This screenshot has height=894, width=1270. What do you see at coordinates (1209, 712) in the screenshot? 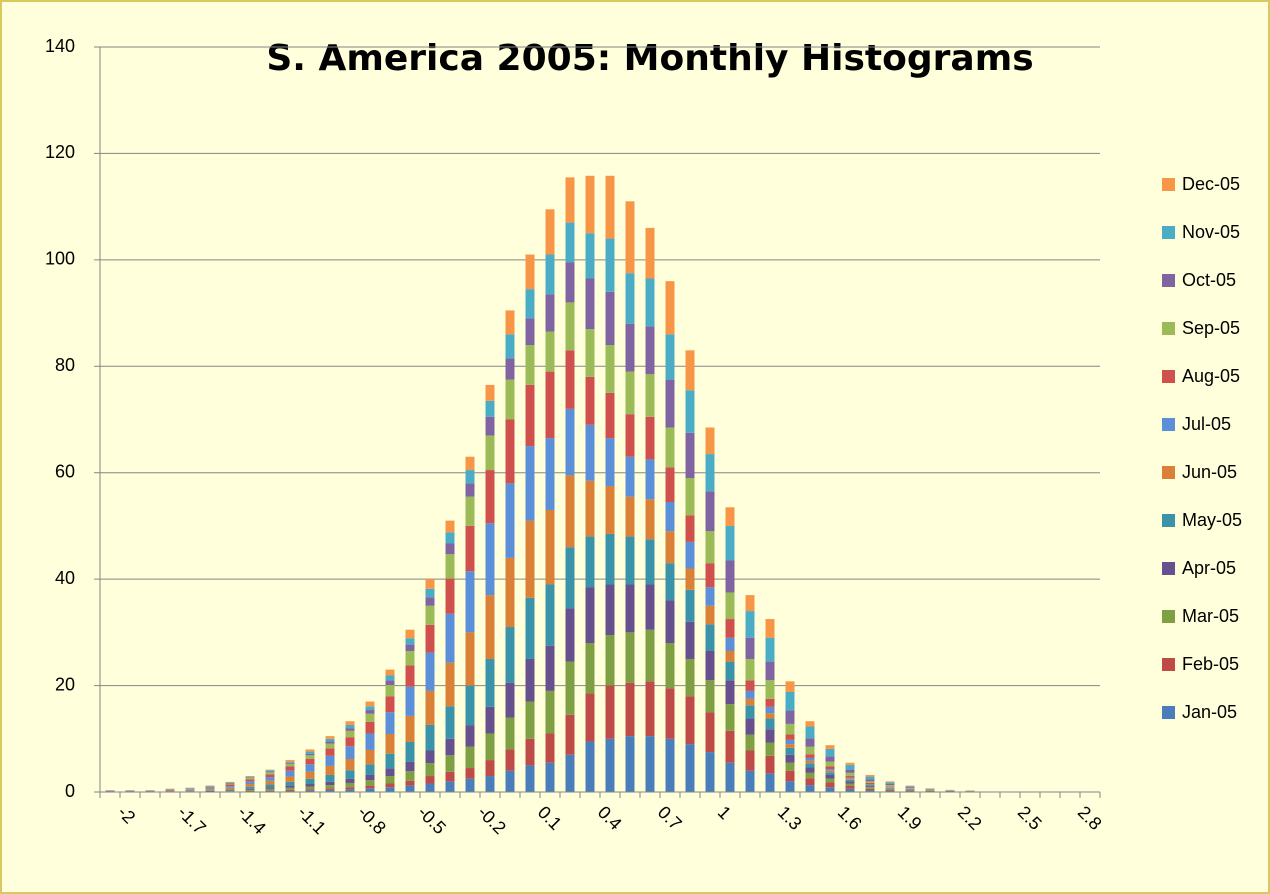
I see `legend-label: Jan-05` at bounding box center [1209, 712].